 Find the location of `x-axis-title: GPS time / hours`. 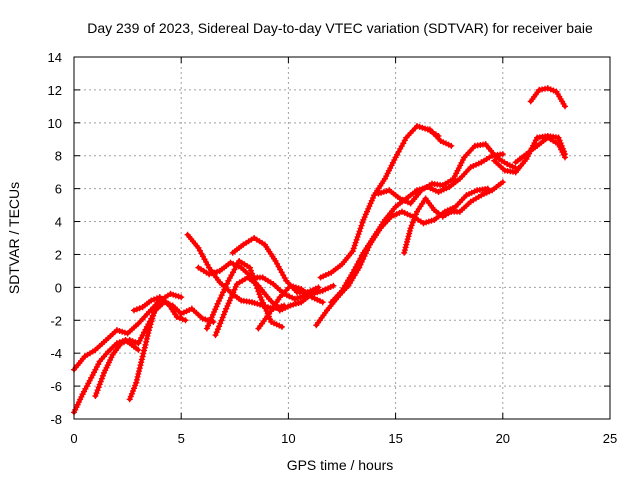

x-axis-title: GPS time / hours is located at coordinates (340, 465).